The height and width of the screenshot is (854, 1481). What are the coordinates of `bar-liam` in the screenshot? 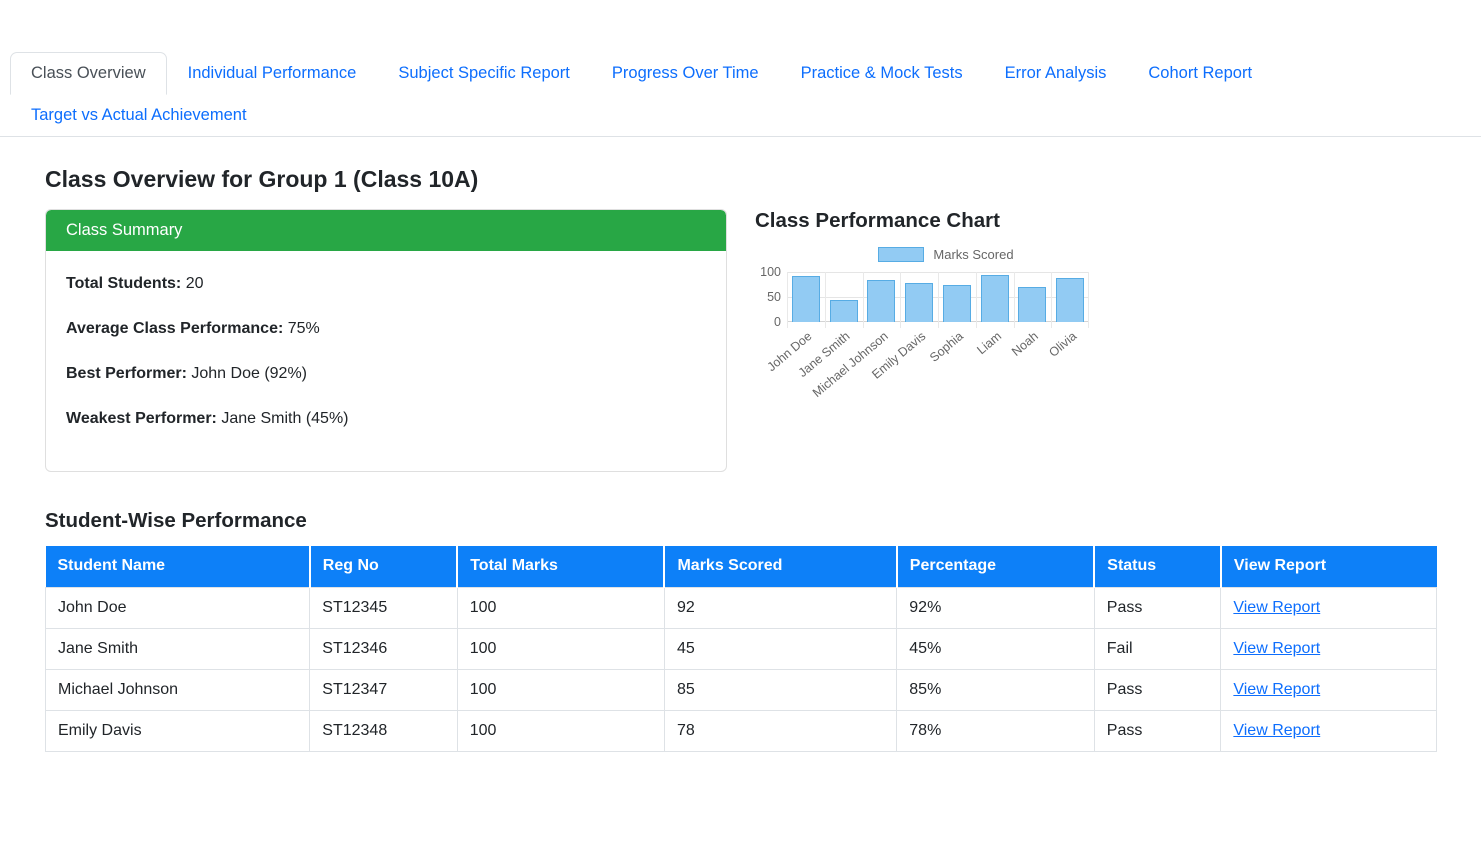 It's located at (994, 298).